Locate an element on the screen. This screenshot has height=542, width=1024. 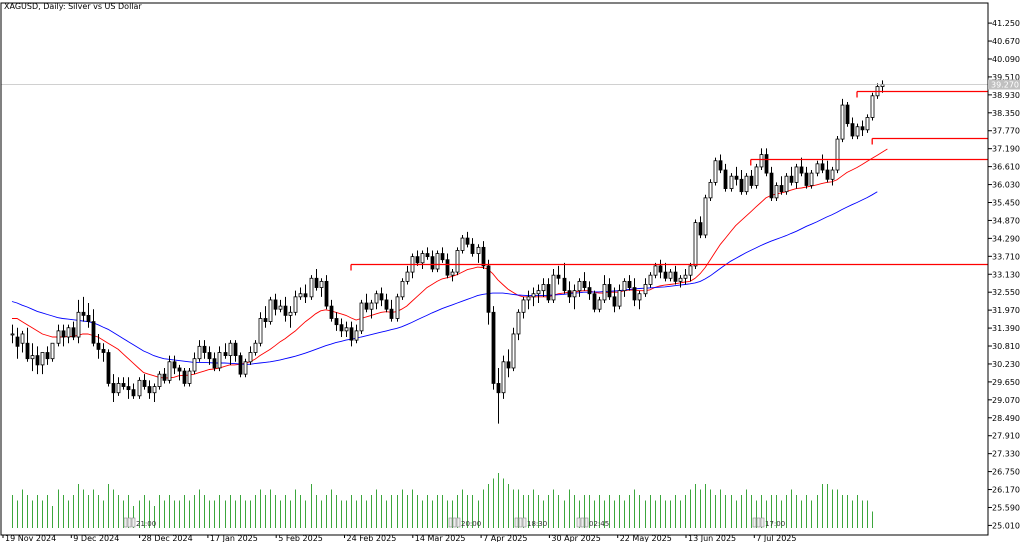
event-marker: 20:00 is located at coordinates (464, 522).